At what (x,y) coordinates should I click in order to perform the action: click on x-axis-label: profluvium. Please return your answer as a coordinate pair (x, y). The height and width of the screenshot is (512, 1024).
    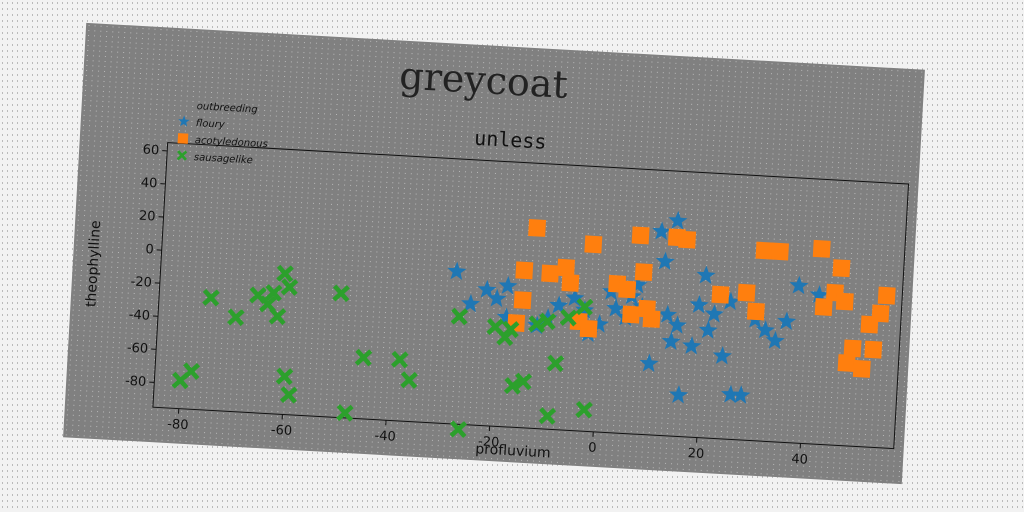
    Looking at the image, I should click on (513, 451).